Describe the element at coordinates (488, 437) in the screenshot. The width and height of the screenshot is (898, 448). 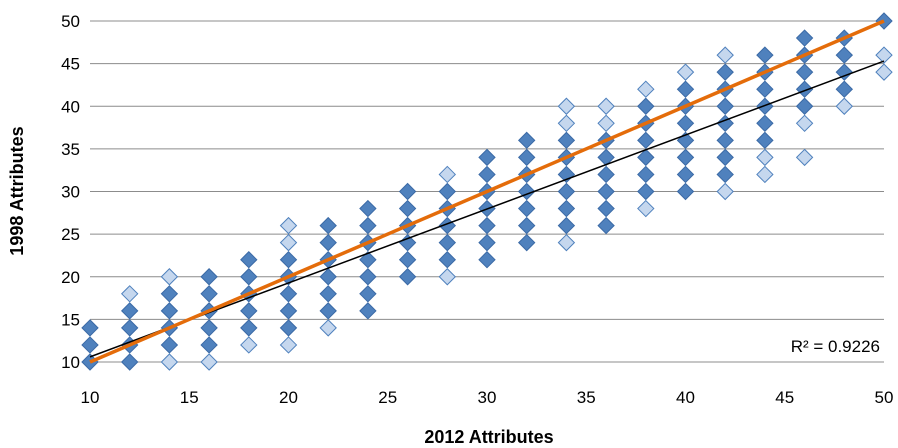
I see `x-axis-title: 2012 Attributes` at that location.